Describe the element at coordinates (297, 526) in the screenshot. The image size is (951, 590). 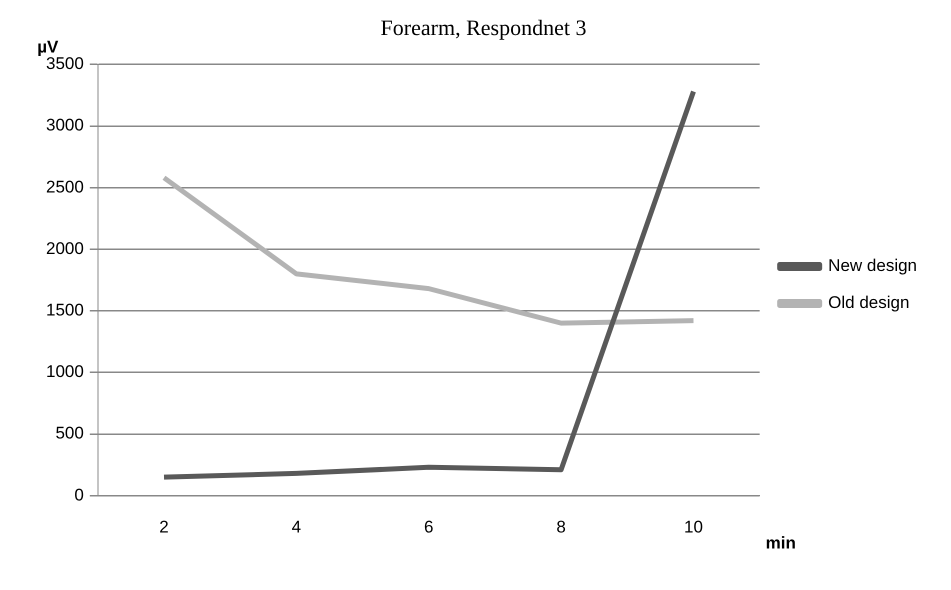
I see `x-tick-label: 4` at that location.